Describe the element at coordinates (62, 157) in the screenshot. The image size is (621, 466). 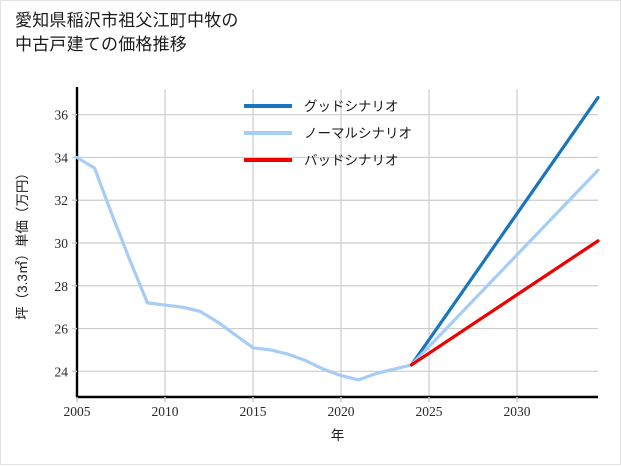
I see `y-tick-label: 34` at that location.